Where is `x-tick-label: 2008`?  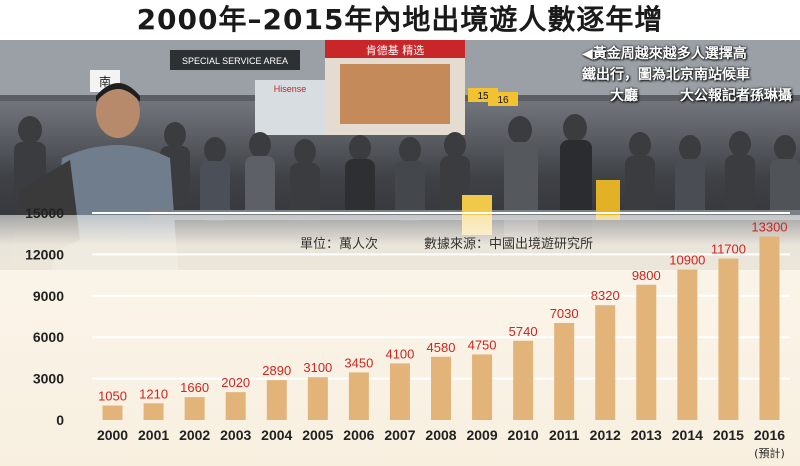 x-tick-label: 2008 is located at coordinates (440, 435).